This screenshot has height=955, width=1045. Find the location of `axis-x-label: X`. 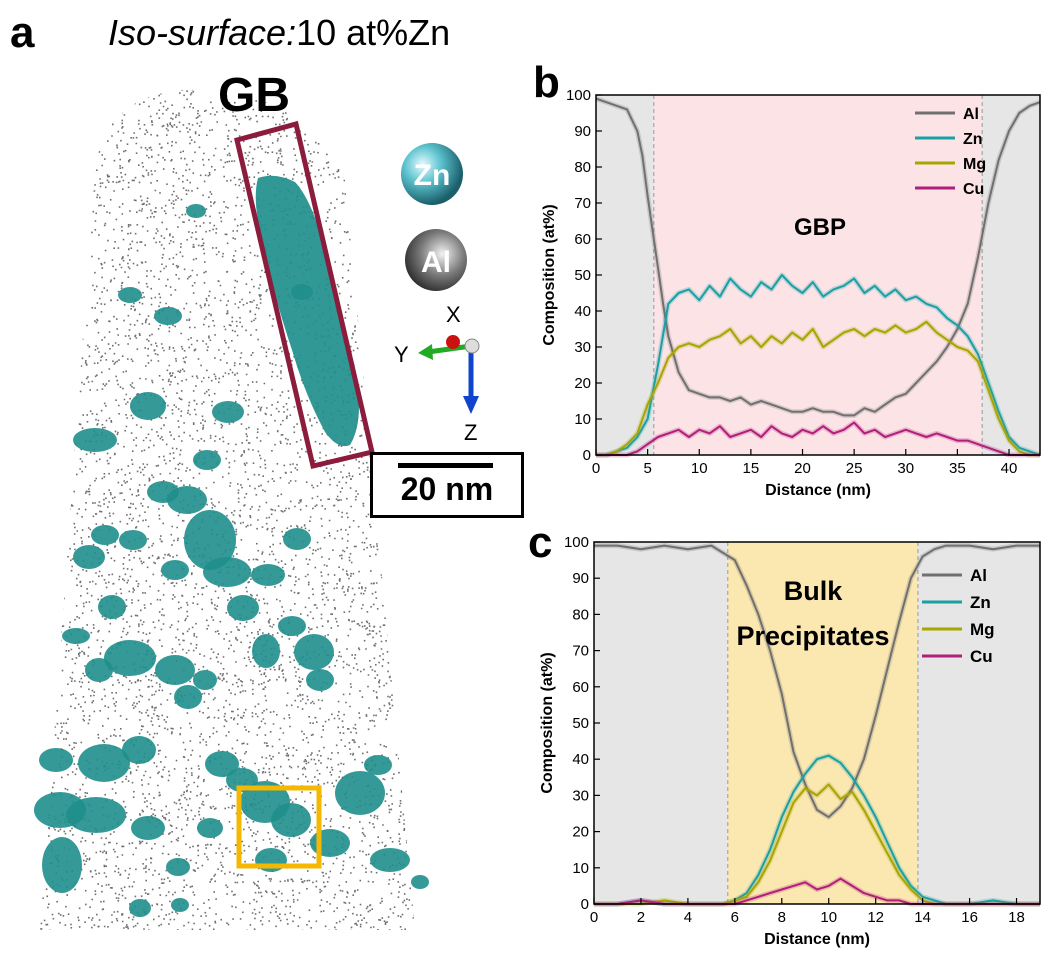

axis-x-label: X is located at coordinates (453, 314).